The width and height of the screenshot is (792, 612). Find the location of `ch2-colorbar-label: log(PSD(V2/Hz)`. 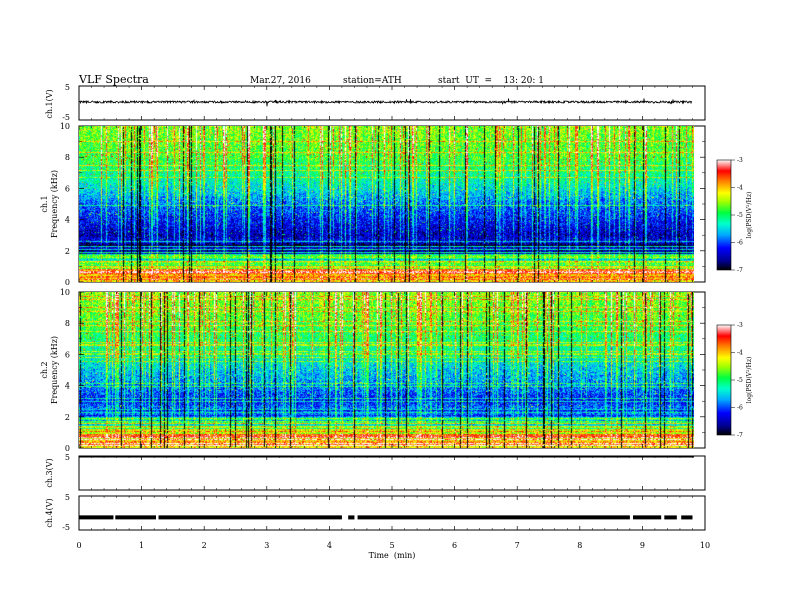

ch2-colorbar-label: log(PSD(V2/Hz) is located at coordinates (749, 380).